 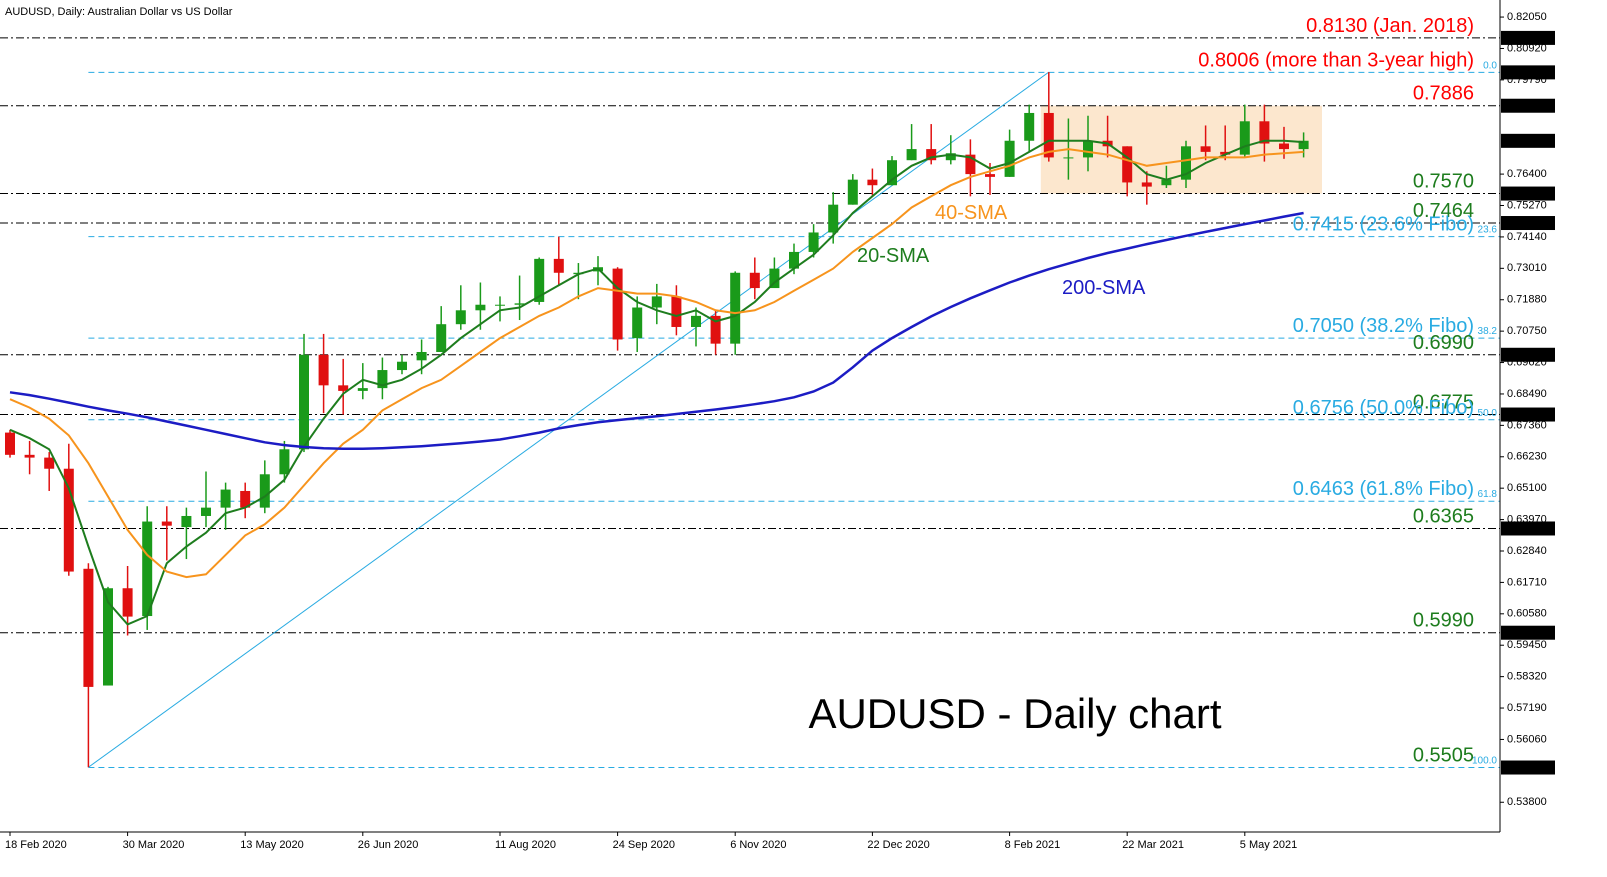 What do you see at coordinates (971, 213) in the screenshot?
I see `sma-label: 40-SMA` at bounding box center [971, 213].